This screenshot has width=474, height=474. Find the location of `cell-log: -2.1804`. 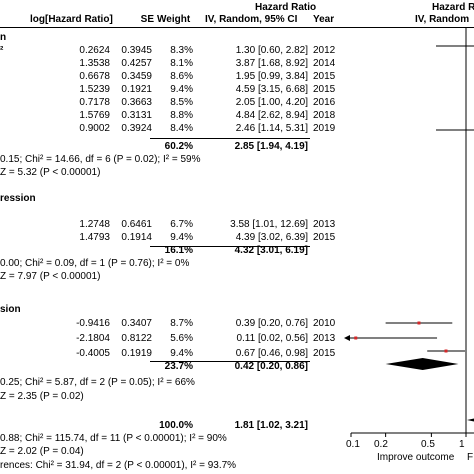

cell-log: -2.1804 is located at coordinates (93, 338).